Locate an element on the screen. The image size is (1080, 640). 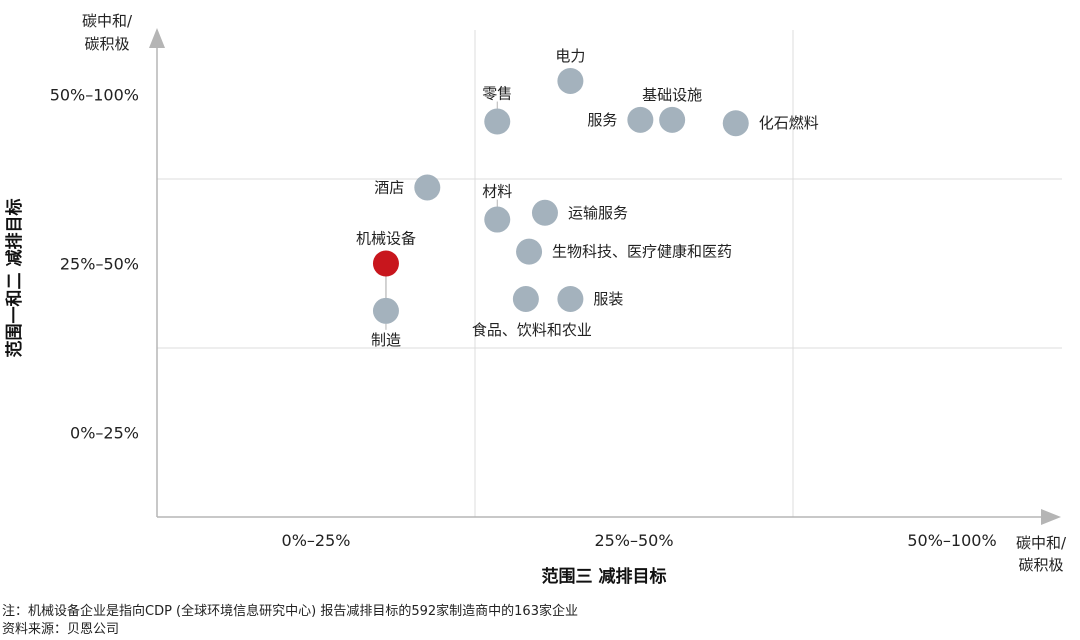
point-label: 服务 is located at coordinates (602, 120).